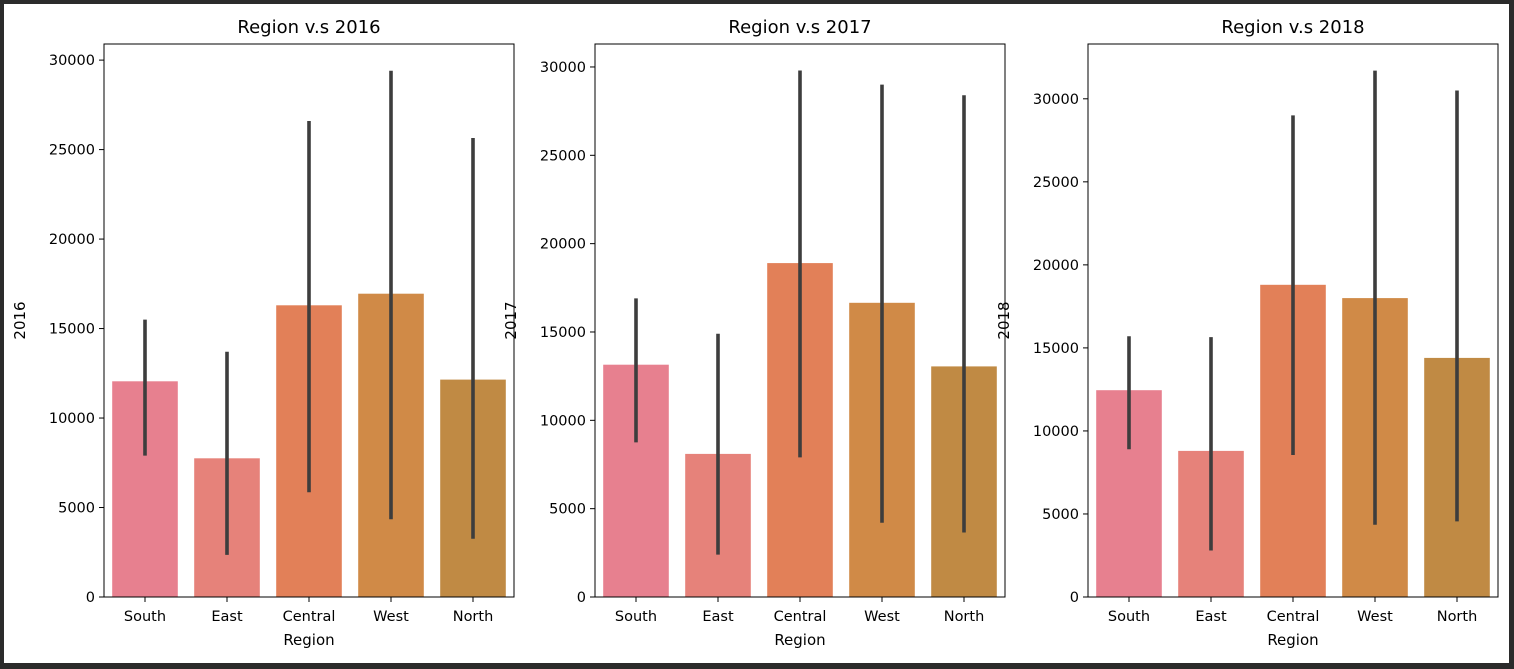 This screenshot has height=669, width=1514. Describe the element at coordinates (1292, 27) in the screenshot. I see `chart-title: Region v.s 2018` at that location.